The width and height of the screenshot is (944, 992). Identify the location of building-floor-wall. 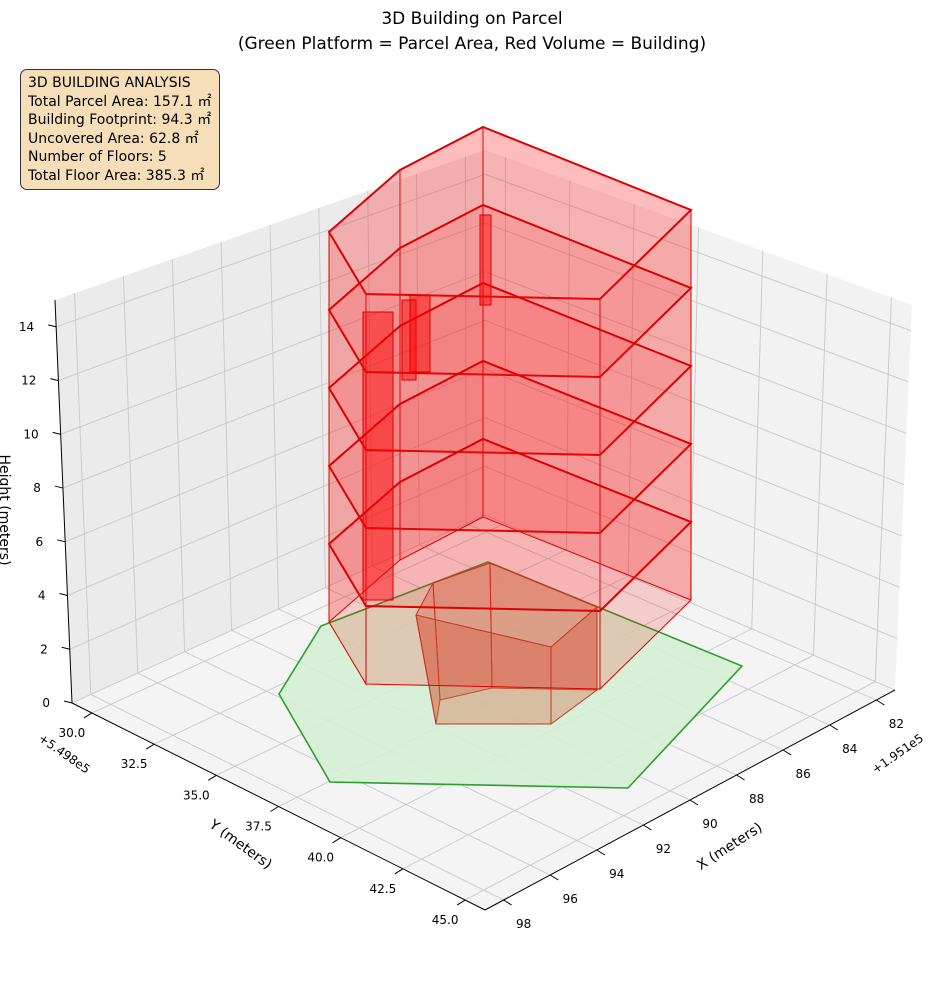
(483, 647).